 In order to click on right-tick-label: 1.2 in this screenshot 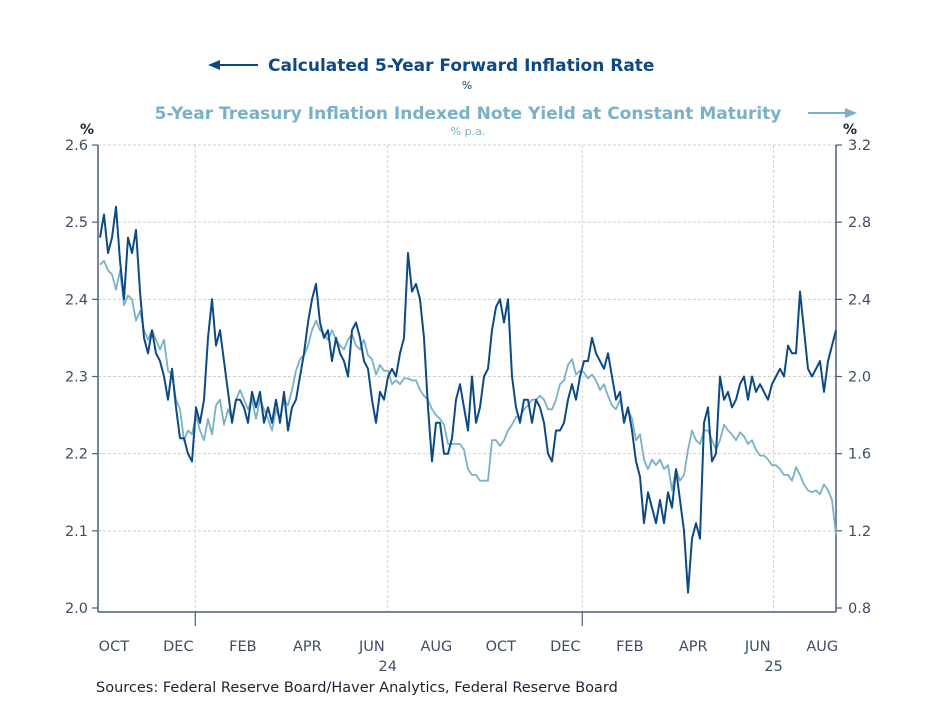, I will do `click(859, 532)`.